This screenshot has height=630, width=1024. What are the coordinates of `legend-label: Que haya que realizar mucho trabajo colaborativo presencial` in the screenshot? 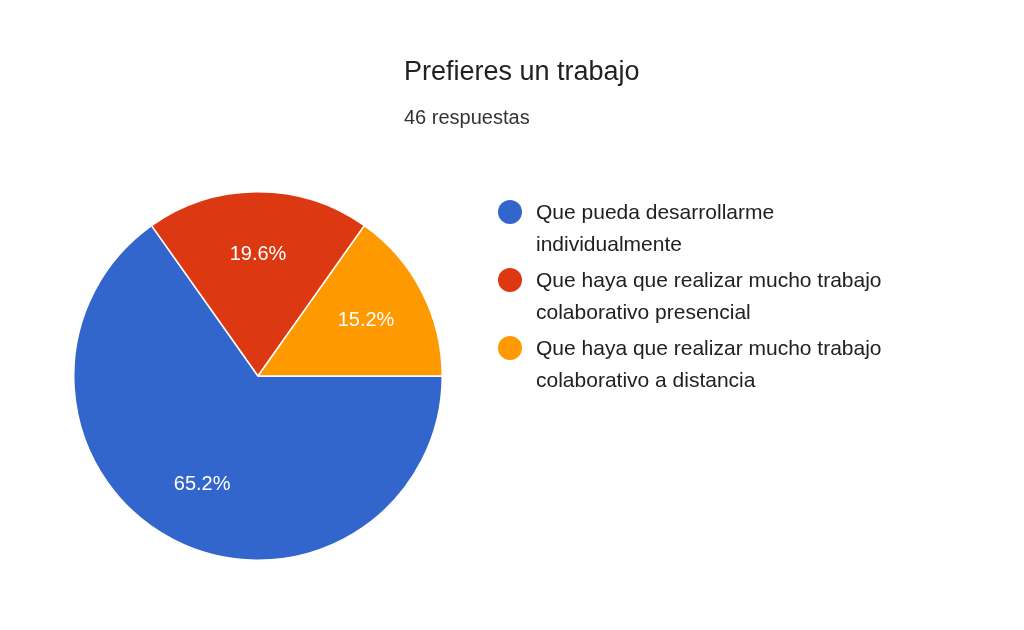 It's located at (709, 296).